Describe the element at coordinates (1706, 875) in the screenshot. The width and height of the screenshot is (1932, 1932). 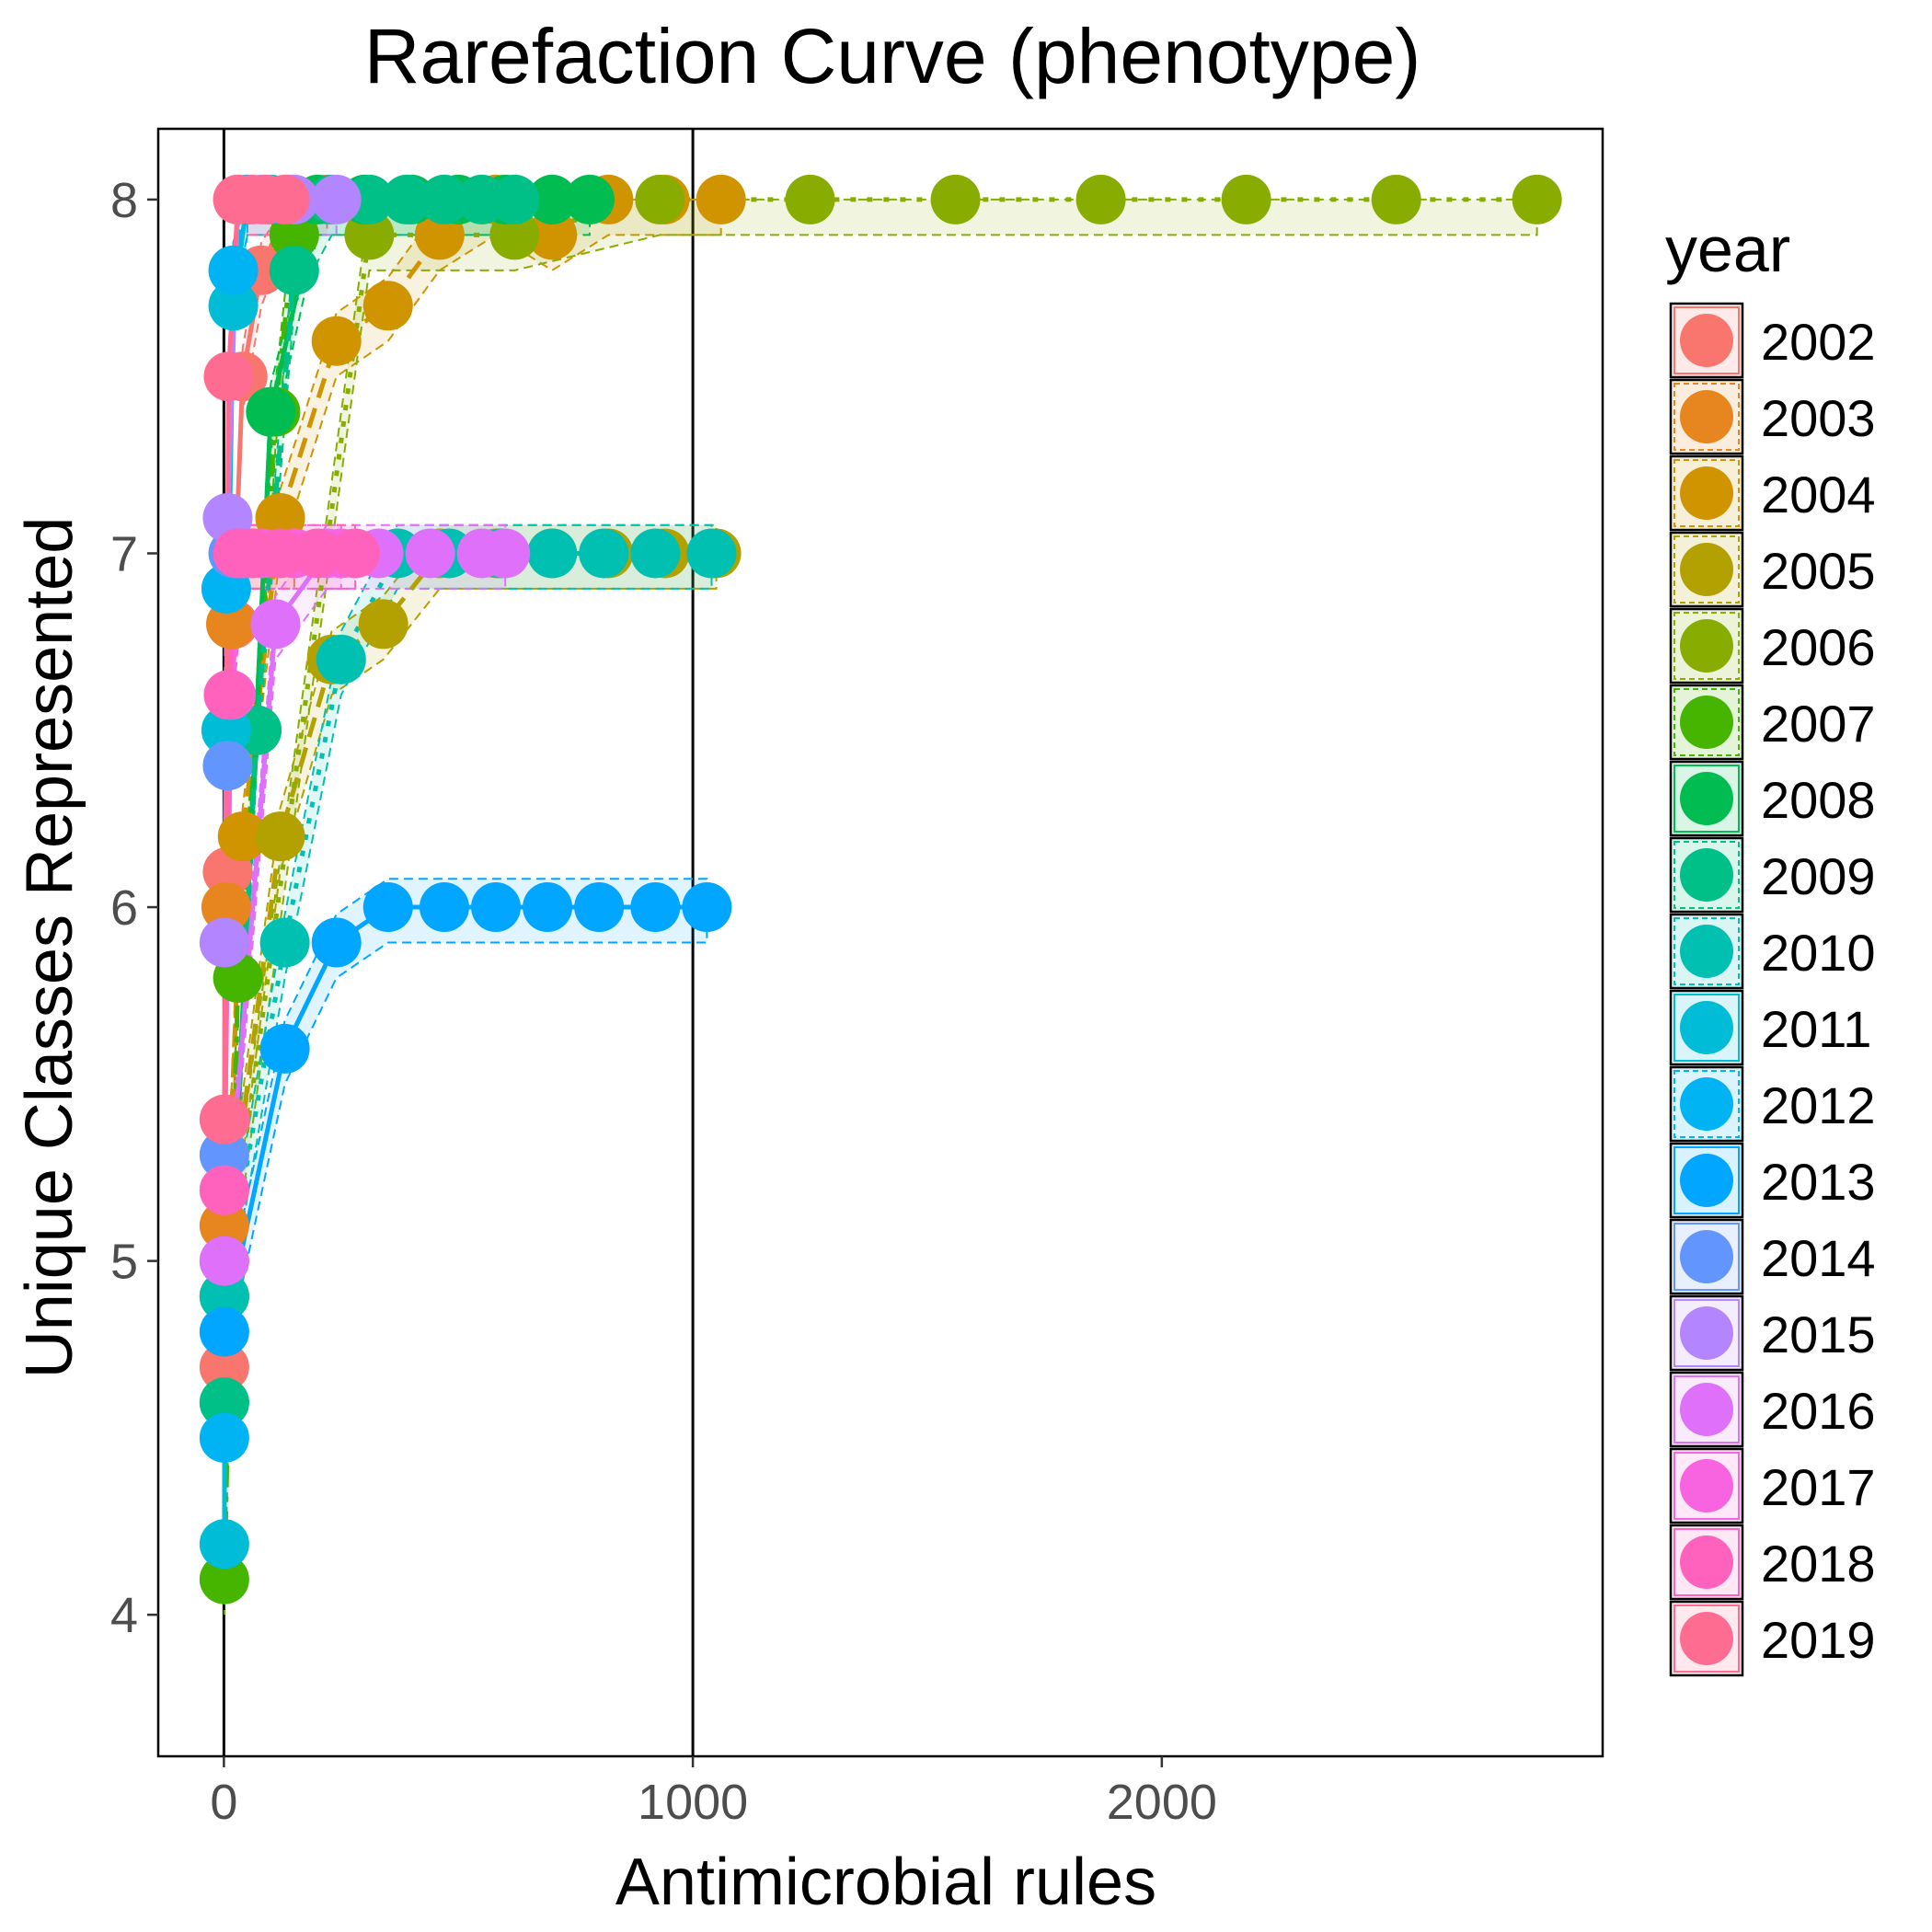
I see `legend-swatch-2009` at that location.